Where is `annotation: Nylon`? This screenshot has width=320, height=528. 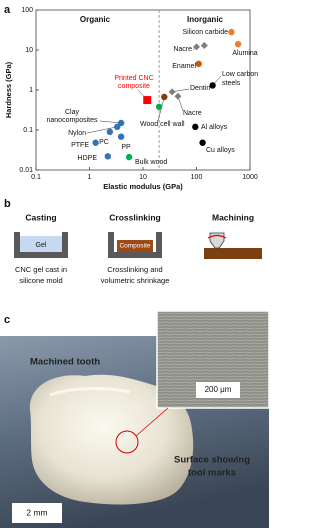 annotation: Nylon is located at coordinates (77, 133).